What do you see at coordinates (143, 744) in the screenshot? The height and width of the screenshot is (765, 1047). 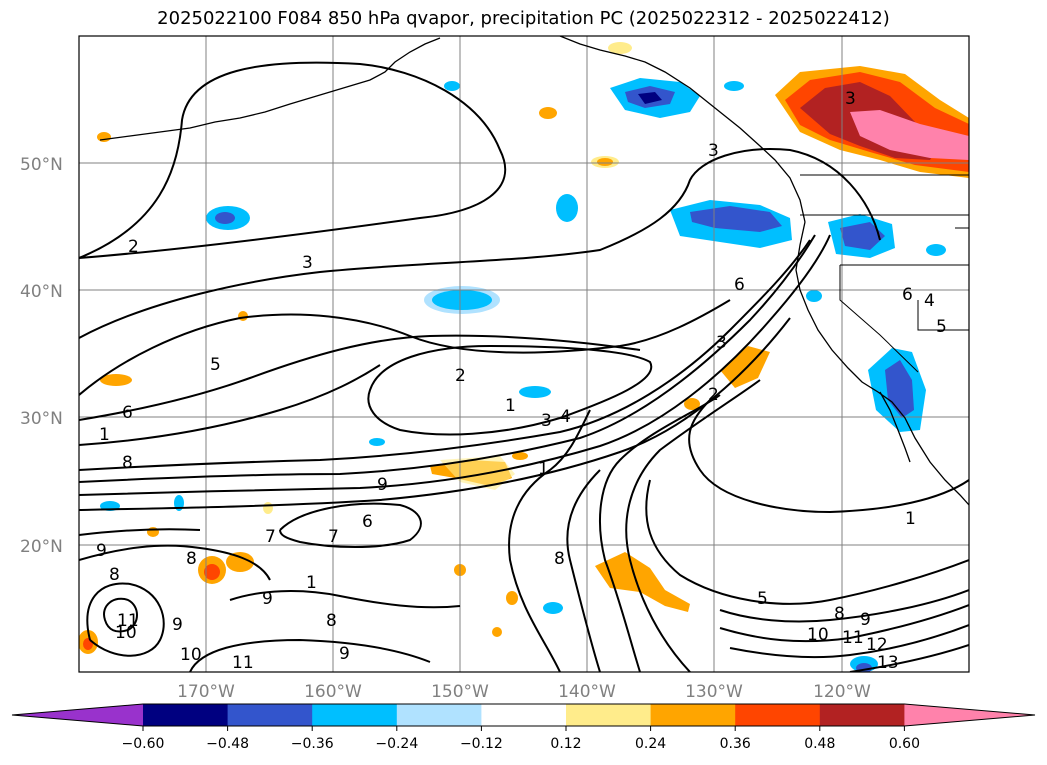 I see `colorbar-tick-label: −0.60` at bounding box center [143, 744].